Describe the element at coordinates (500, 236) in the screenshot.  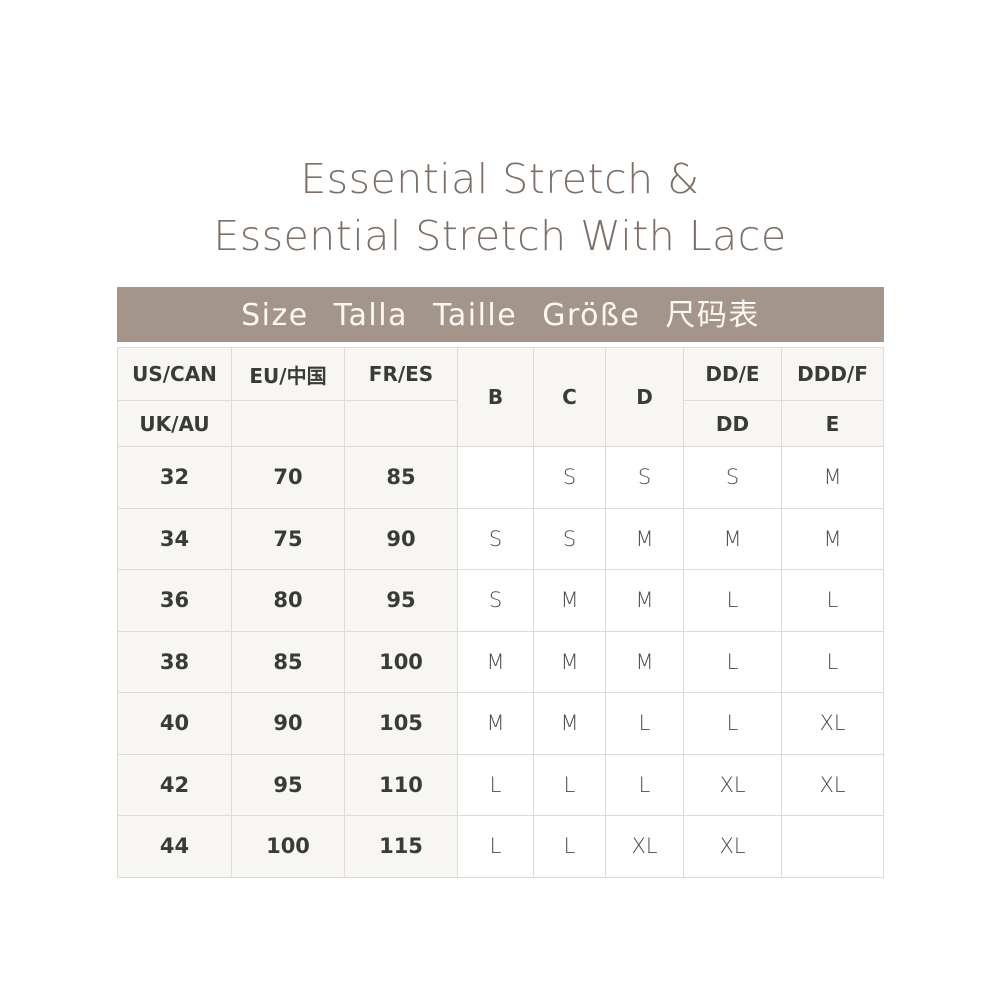
I see `title-line-2: Essential Stretch With Lace` at that location.